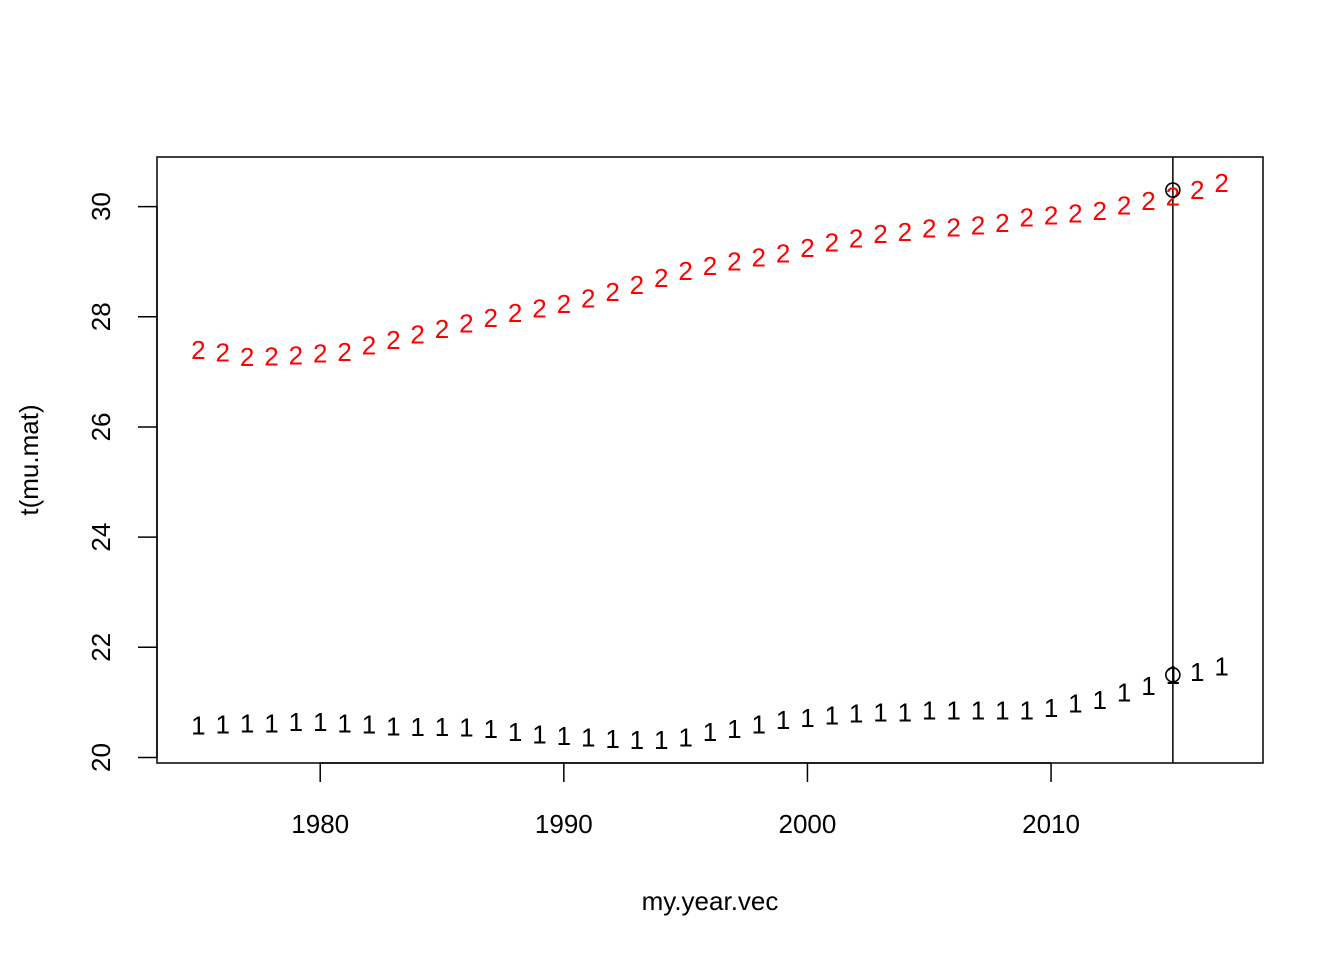  I want to click on y-tick-label: 30, so click(101, 206).